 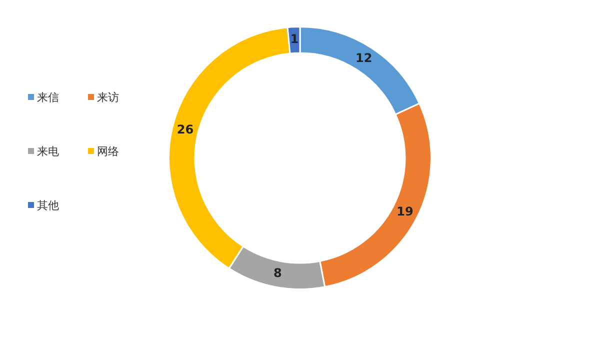 I want to click on data-label: 19, so click(x=405, y=211).